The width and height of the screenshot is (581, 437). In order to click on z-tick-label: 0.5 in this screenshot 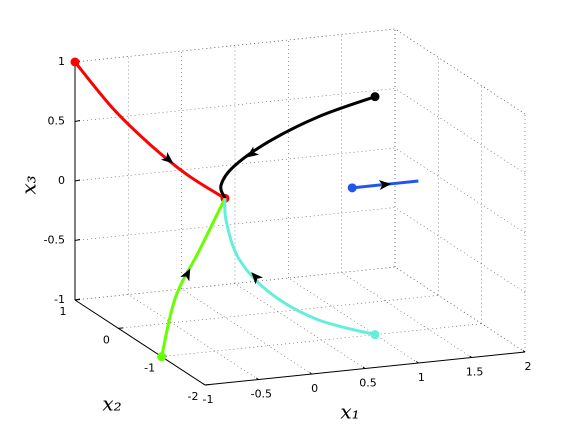, I will do `click(57, 121)`.